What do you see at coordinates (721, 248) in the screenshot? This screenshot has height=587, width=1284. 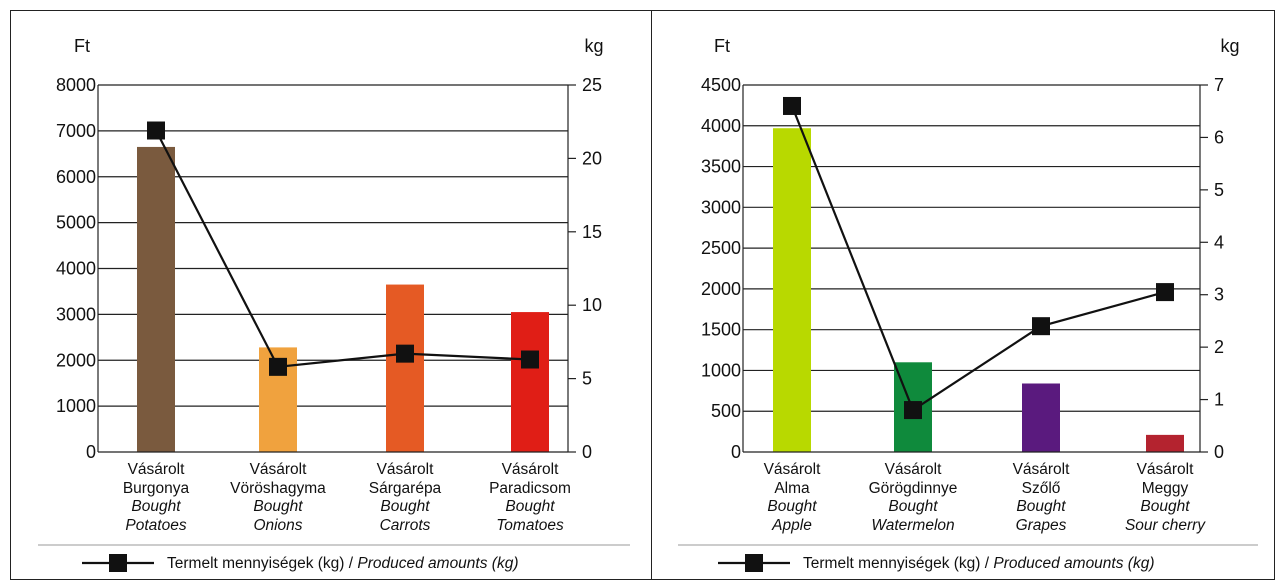 I see `chart2-y-left-tick-label: 2500` at bounding box center [721, 248].